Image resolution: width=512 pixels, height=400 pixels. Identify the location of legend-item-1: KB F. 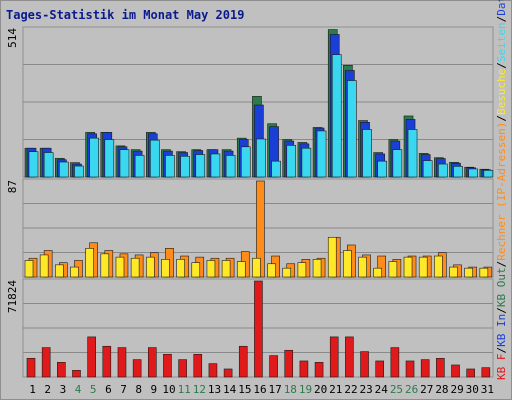
(501, 367).